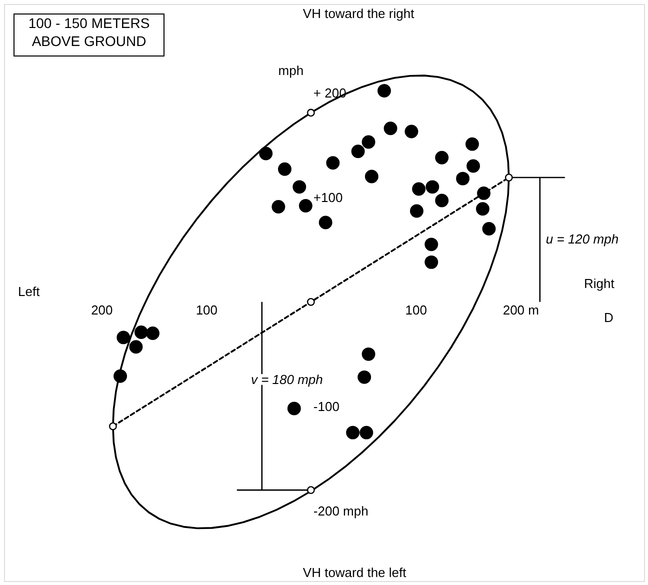 The height and width of the screenshot is (585, 648). I want to click on annotation: u = 120 mph, so click(582, 239).